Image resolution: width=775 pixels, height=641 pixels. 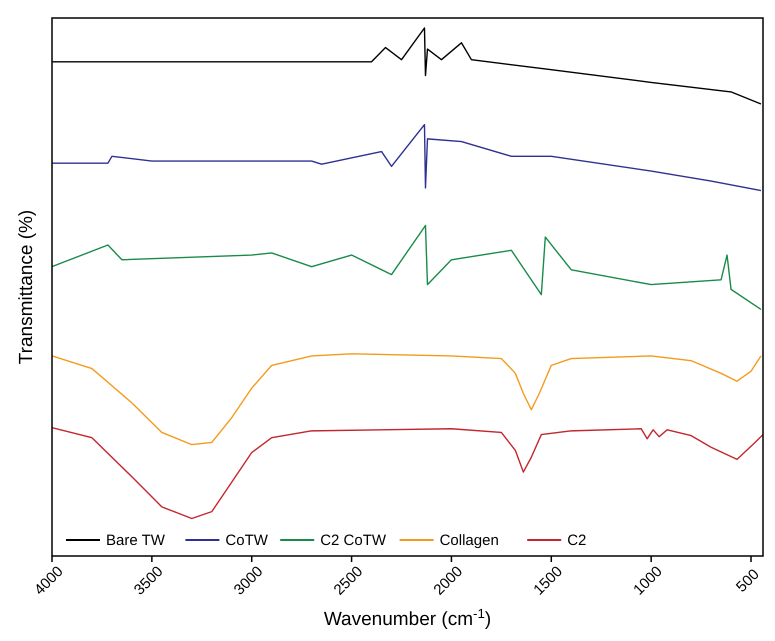 What do you see at coordinates (353, 540) in the screenshot?
I see `legend-label: C2 CoTW` at bounding box center [353, 540].